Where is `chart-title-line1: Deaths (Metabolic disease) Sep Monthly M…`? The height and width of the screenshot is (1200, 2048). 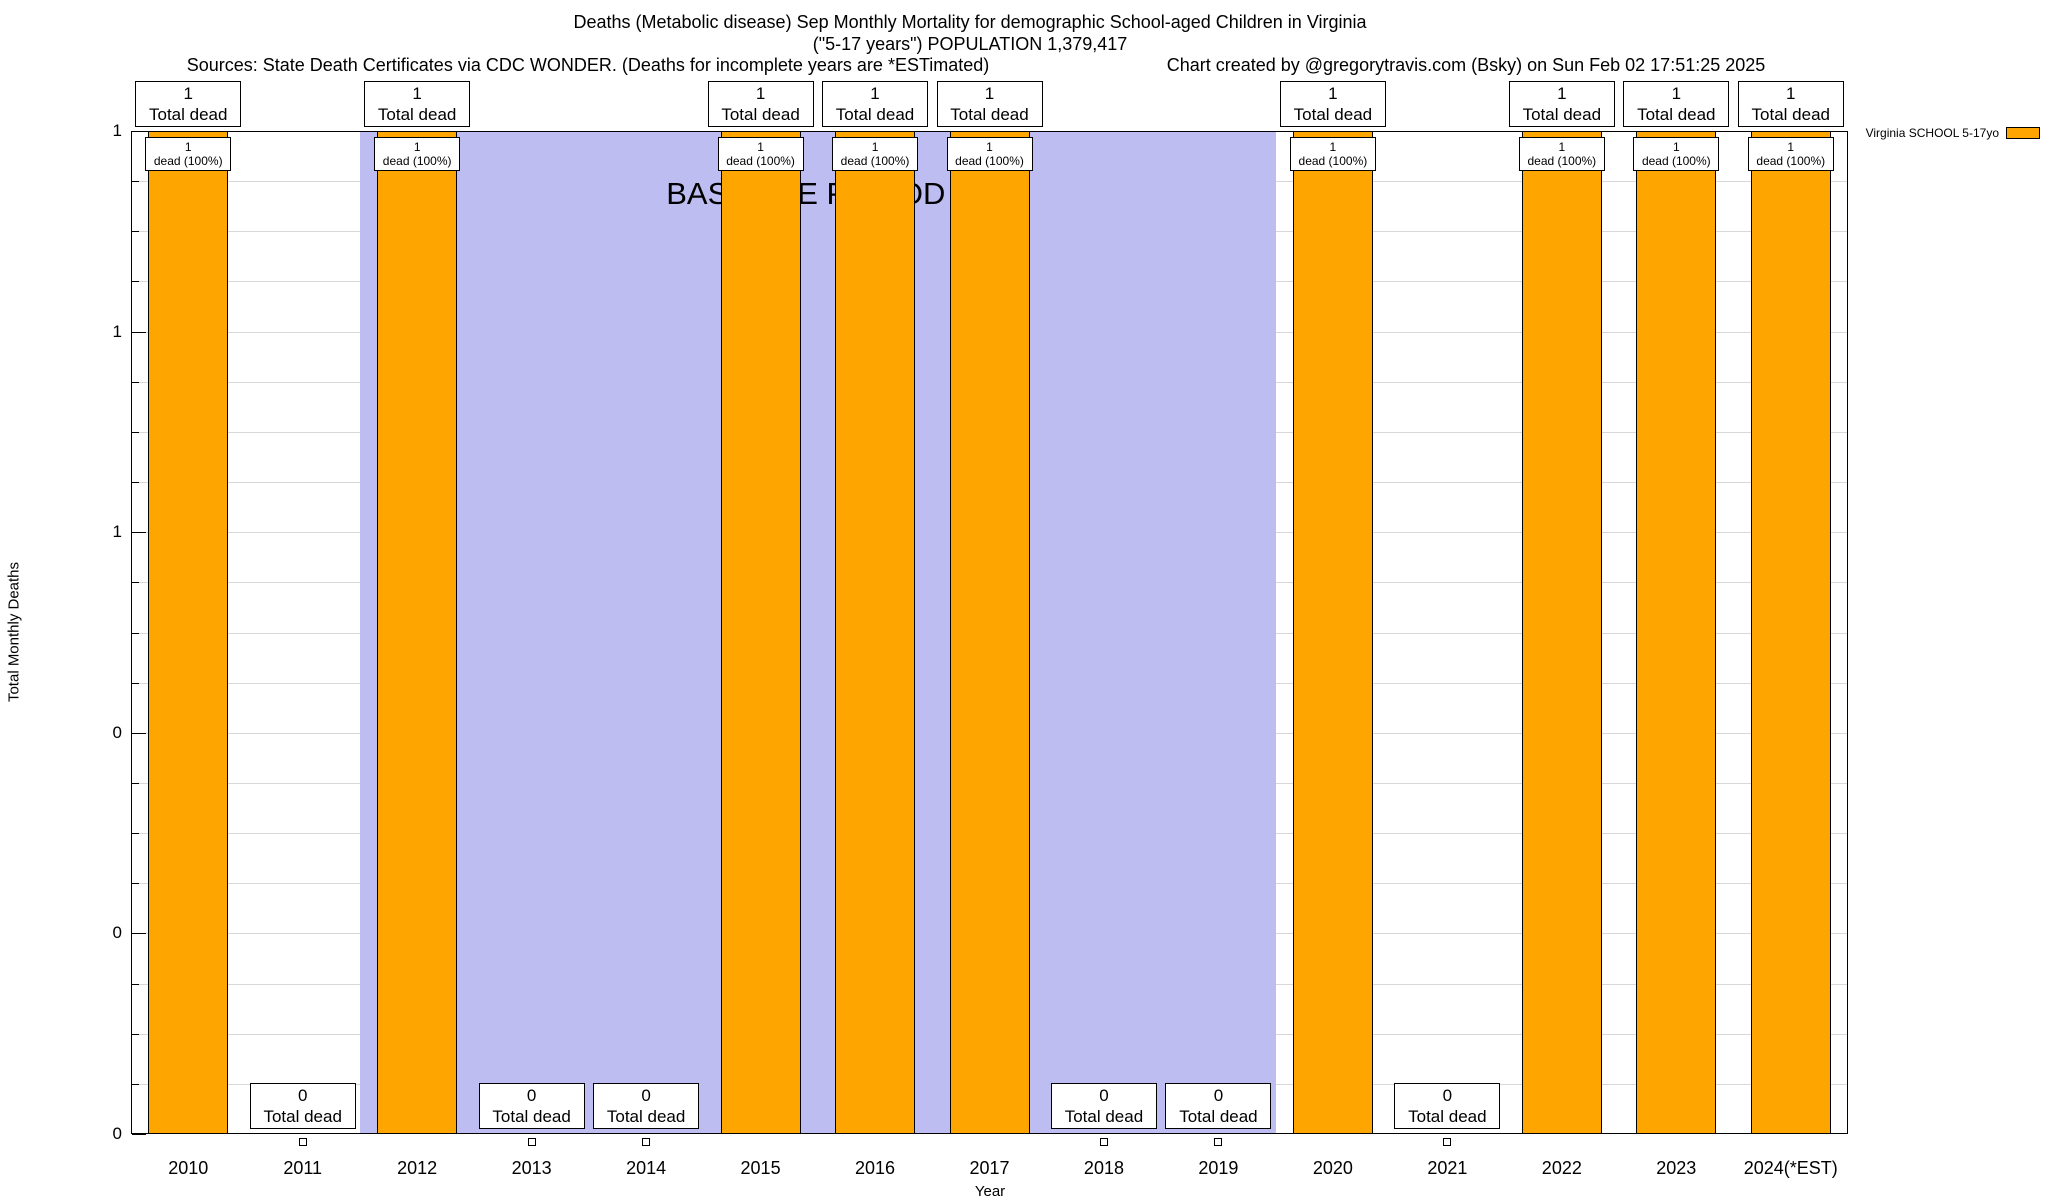 chart-title-line1: Deaths (Metabolic disease) Sep Monthly M… is located at coordinates (970, 22).